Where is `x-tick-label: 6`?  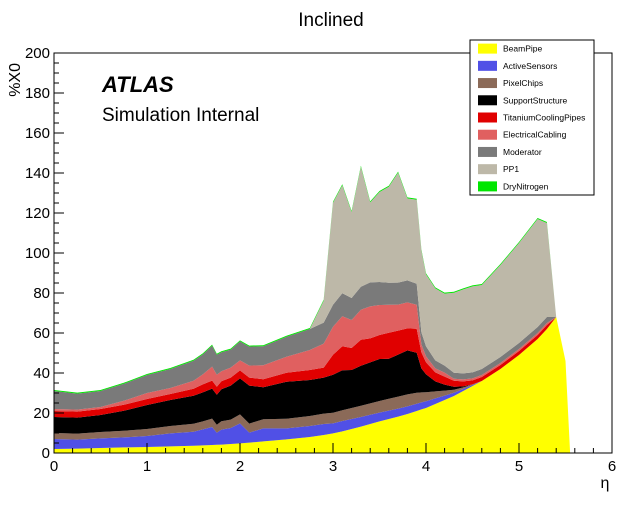 x-tick-label: 6 is located at coordinates (612, 466).